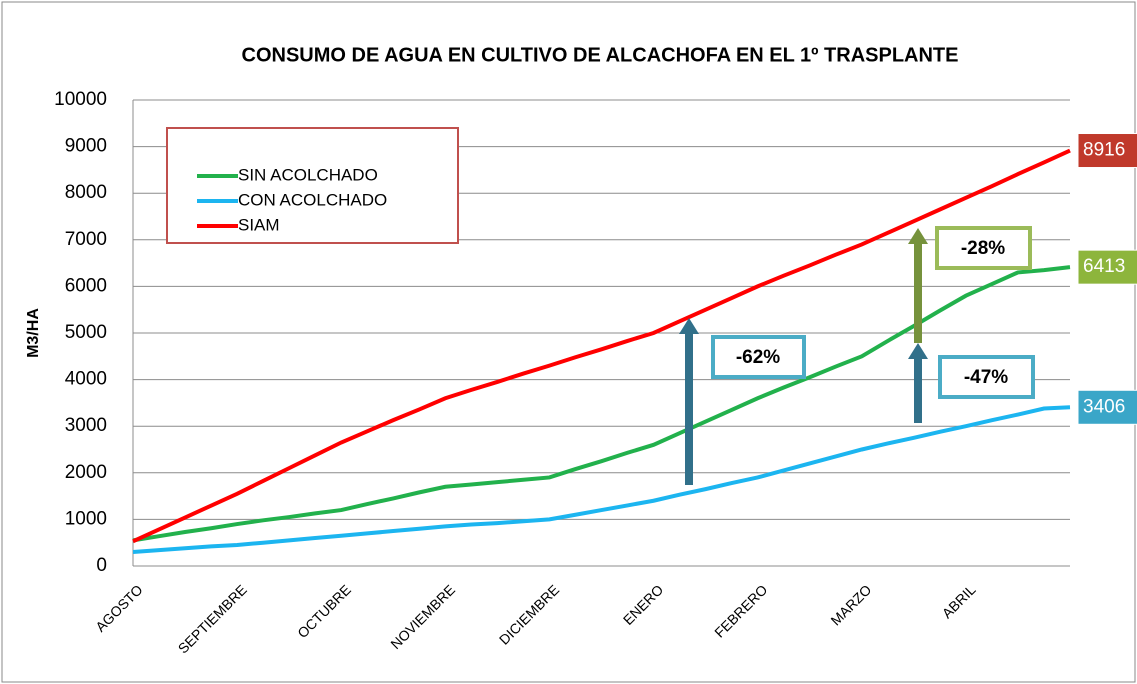 This screenshot has width=1137, height=684. I want to click on legend-label: CON ACOLCHADO, so click(312, 199).